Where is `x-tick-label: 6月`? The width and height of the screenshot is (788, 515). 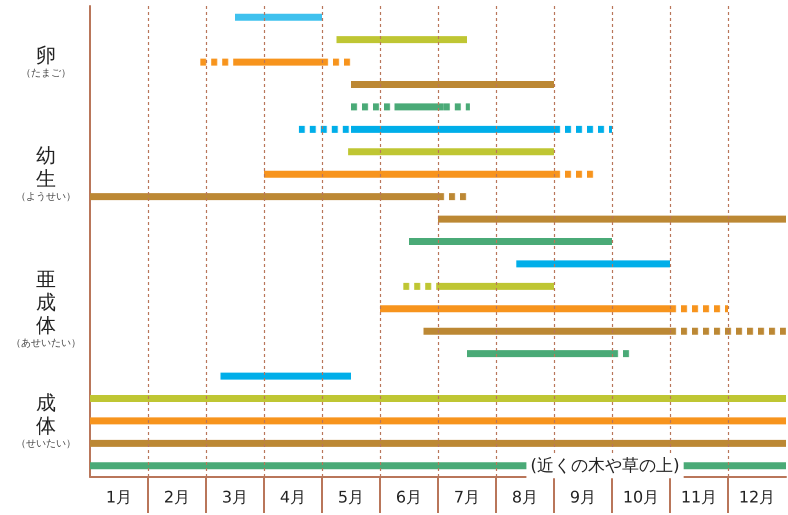 x-tick-label: 6月 is located at coordinates (409, 497).